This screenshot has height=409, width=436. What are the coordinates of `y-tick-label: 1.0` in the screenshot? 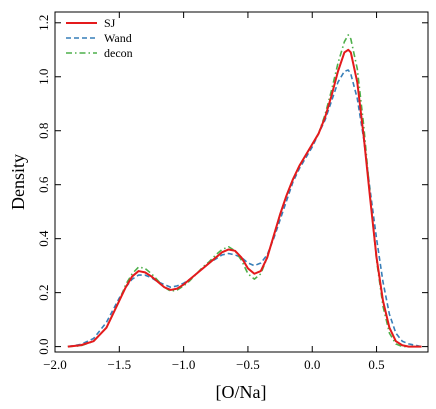 It's located at (43, 77).